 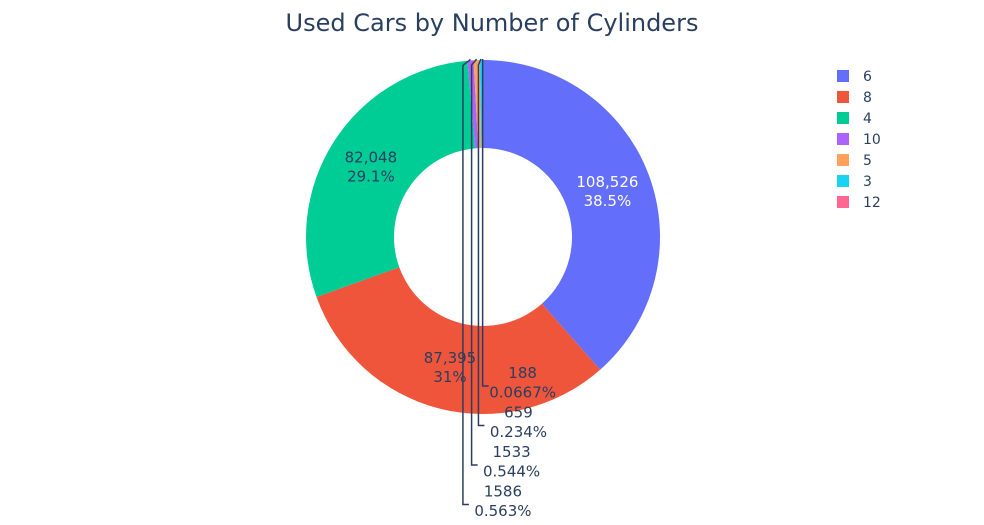 I want to click on legend-item-4: 4, so click(x=854, y=119).